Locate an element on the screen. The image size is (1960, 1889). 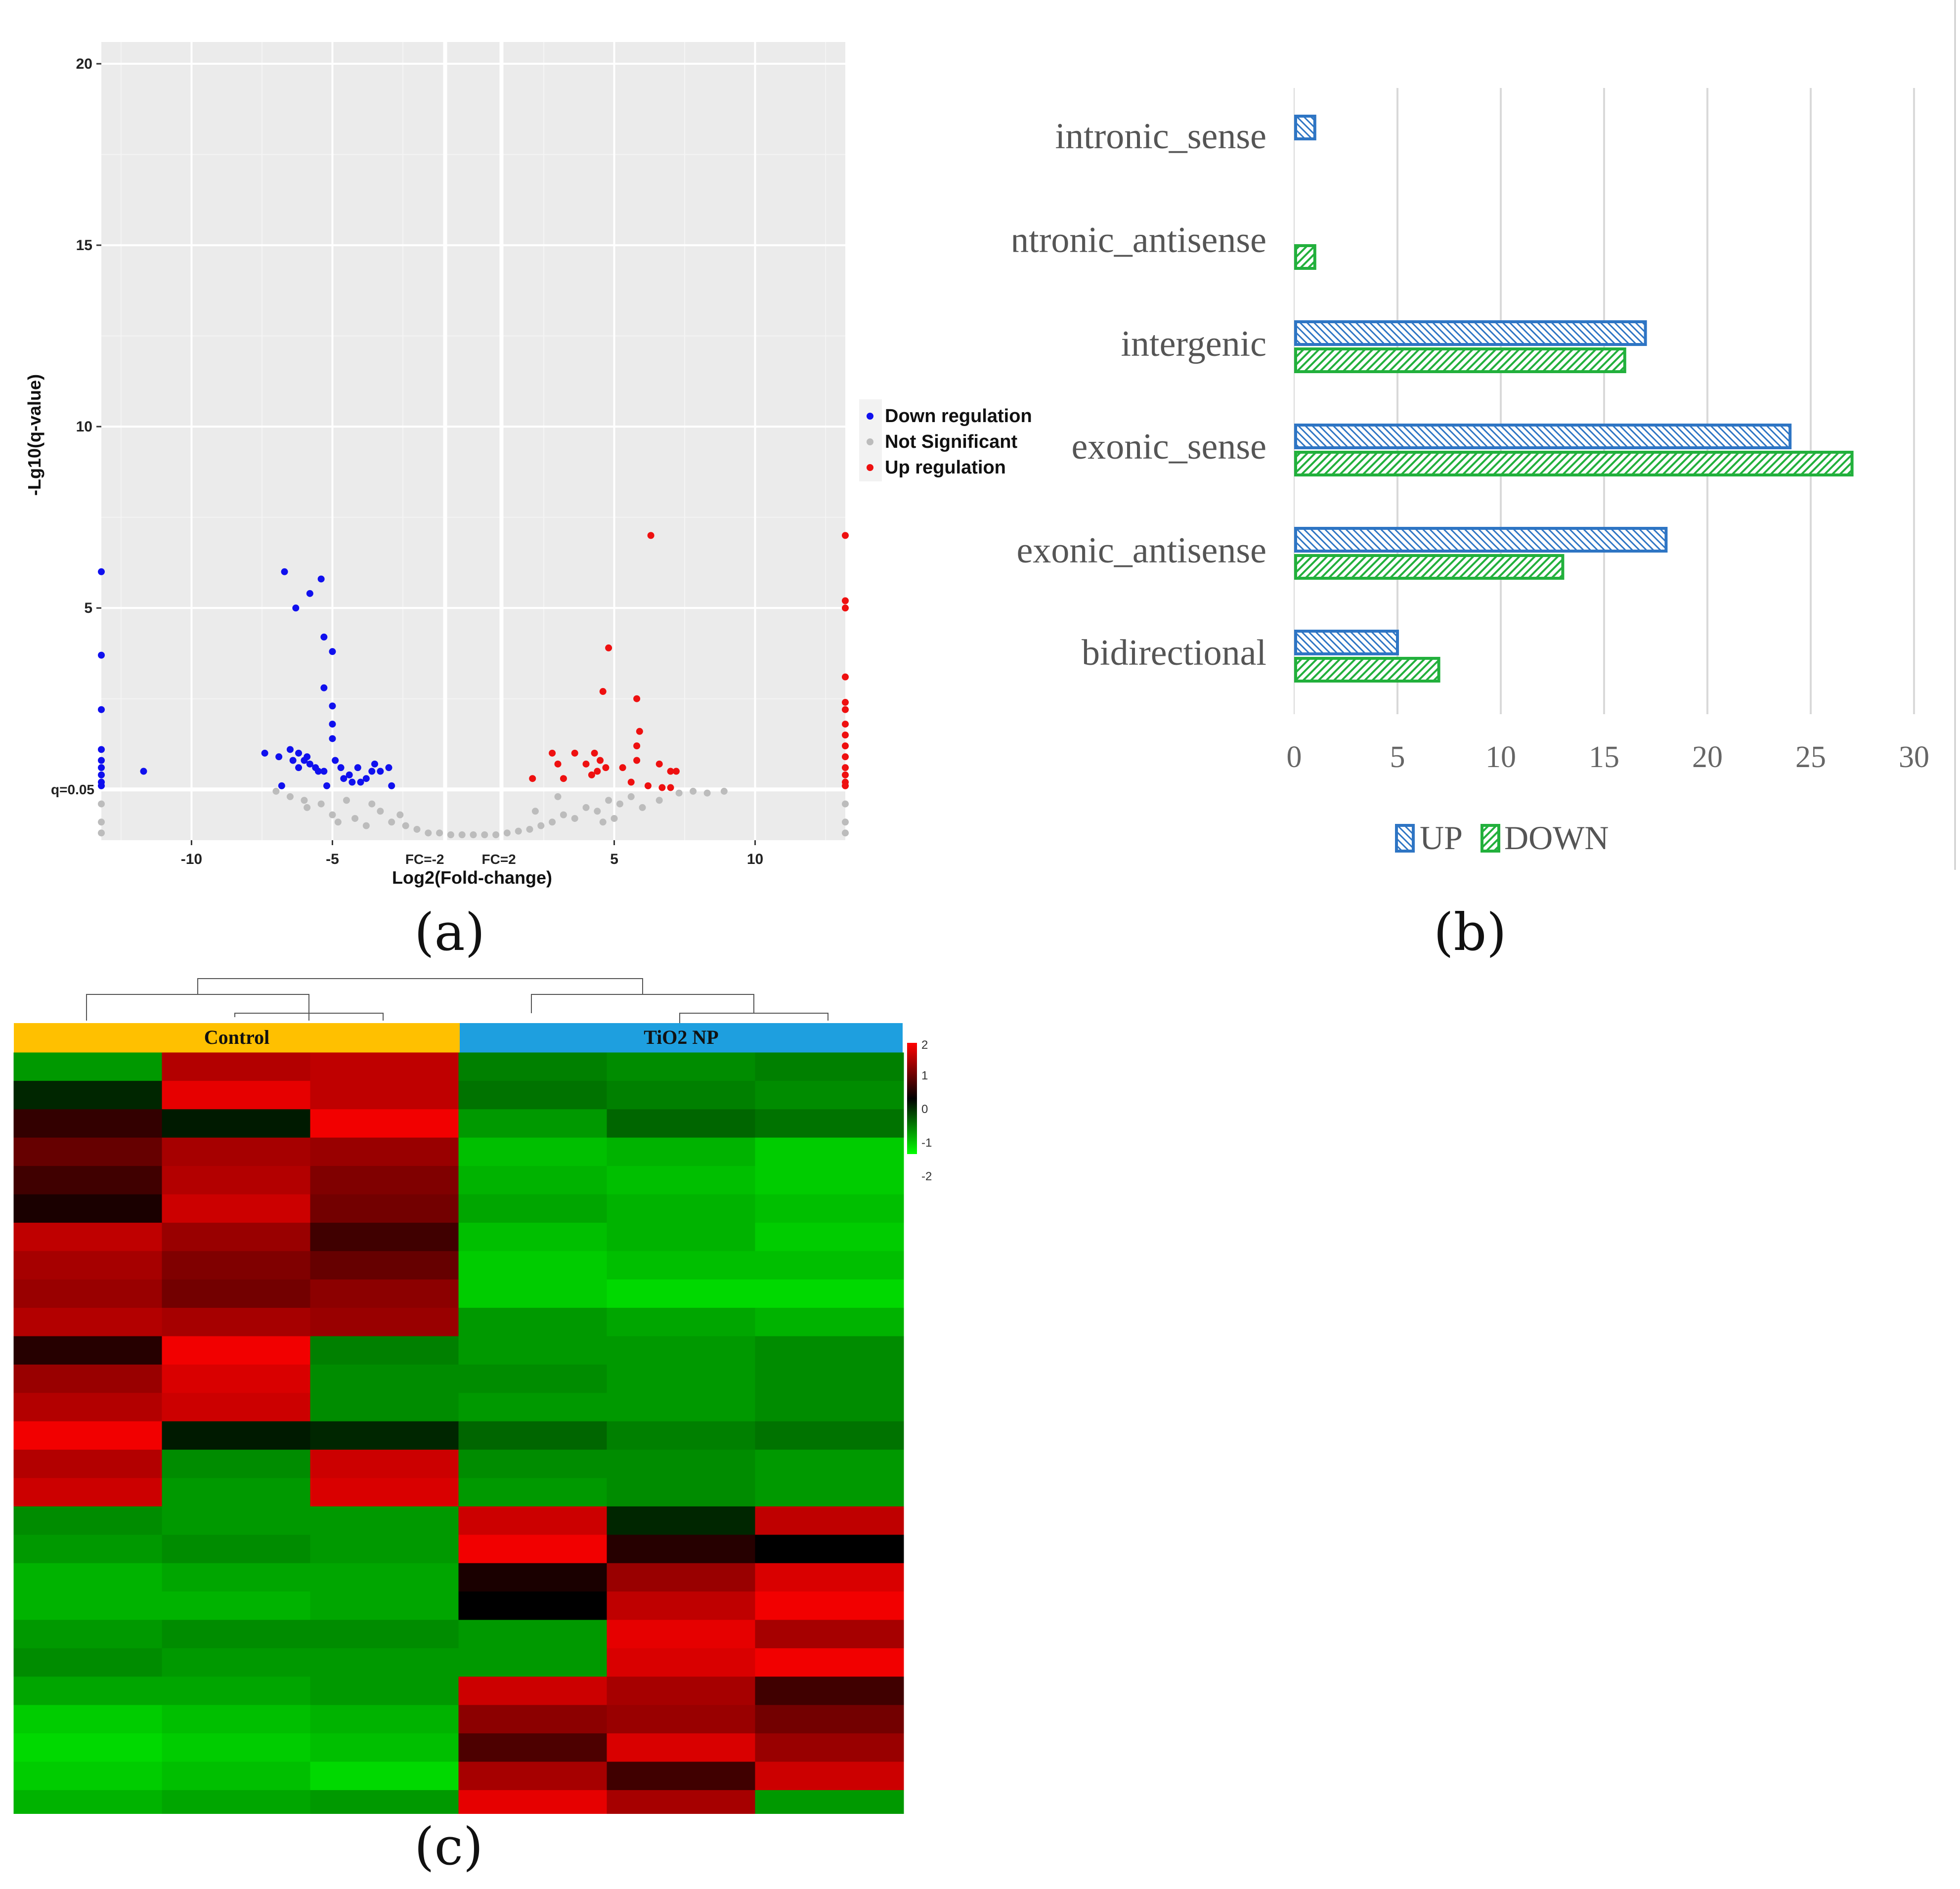
volcano-legend-label: Down regulation is located at coordinates (958, 416).